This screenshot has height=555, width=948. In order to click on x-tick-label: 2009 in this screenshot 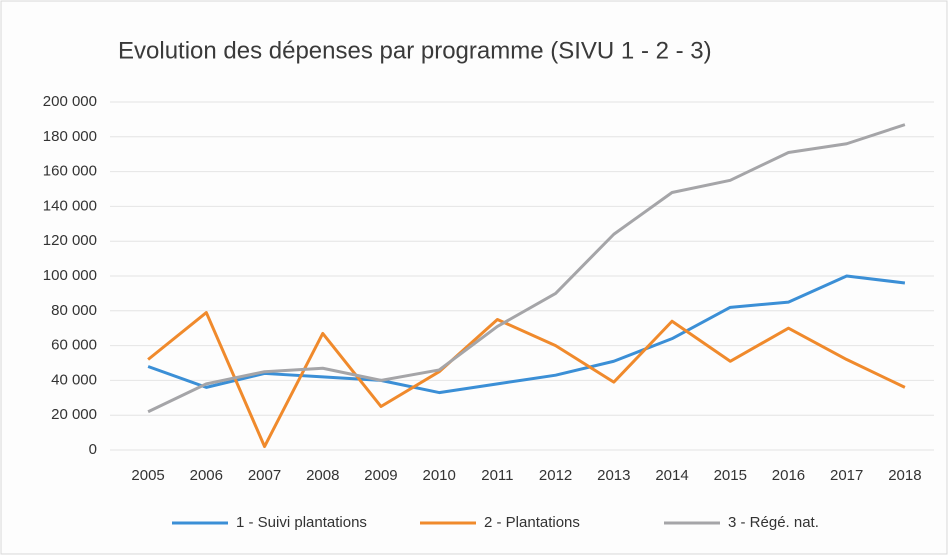, I will do `click(380, 475)`.